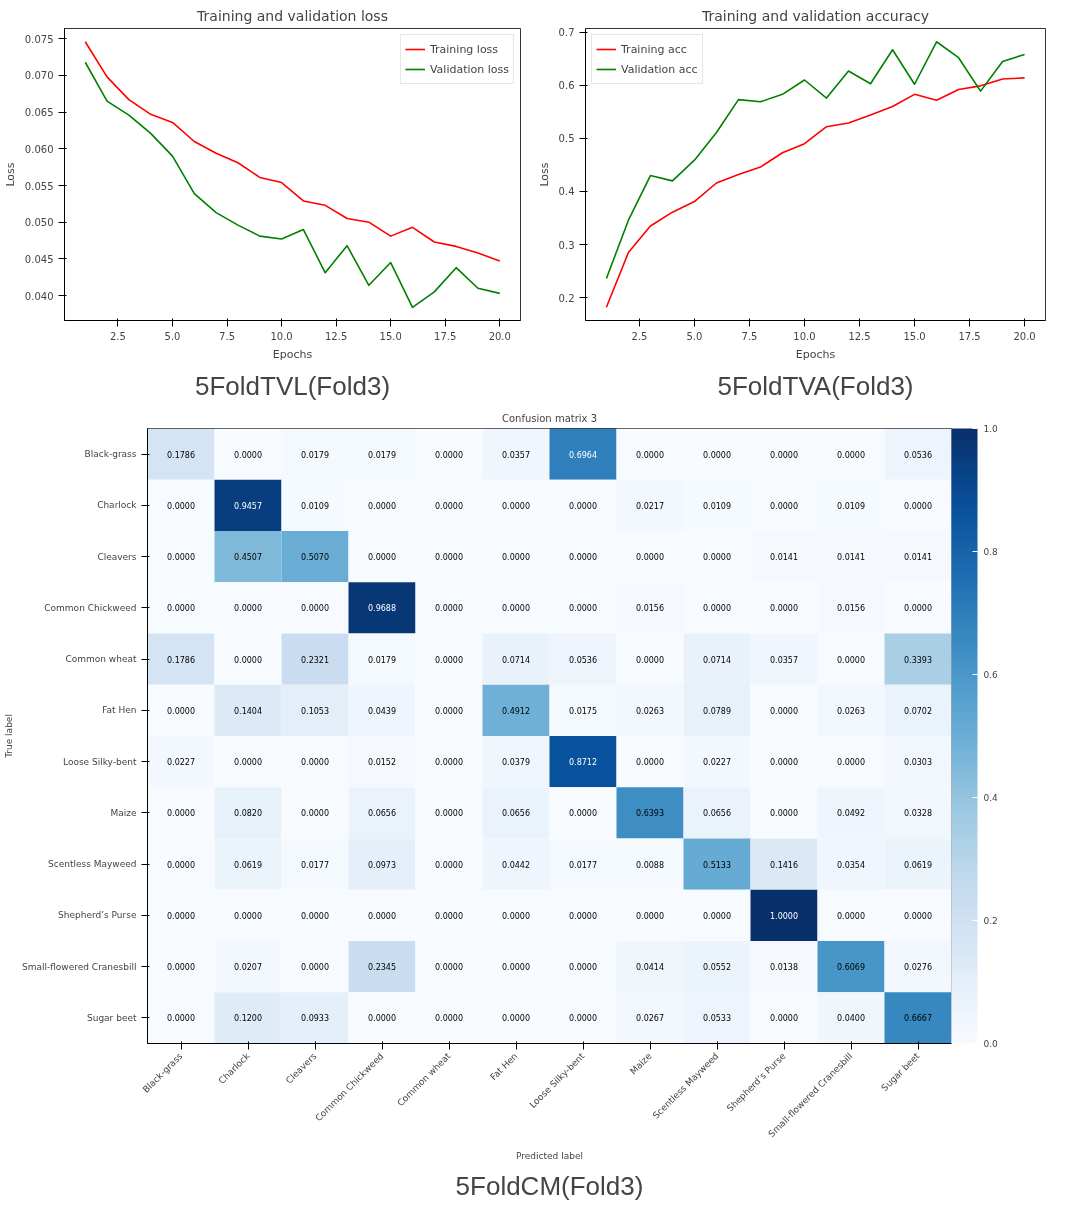 This screenshot has width=1065, height=1227. I want to click on data-label: 0.6964, so click(583, 455).